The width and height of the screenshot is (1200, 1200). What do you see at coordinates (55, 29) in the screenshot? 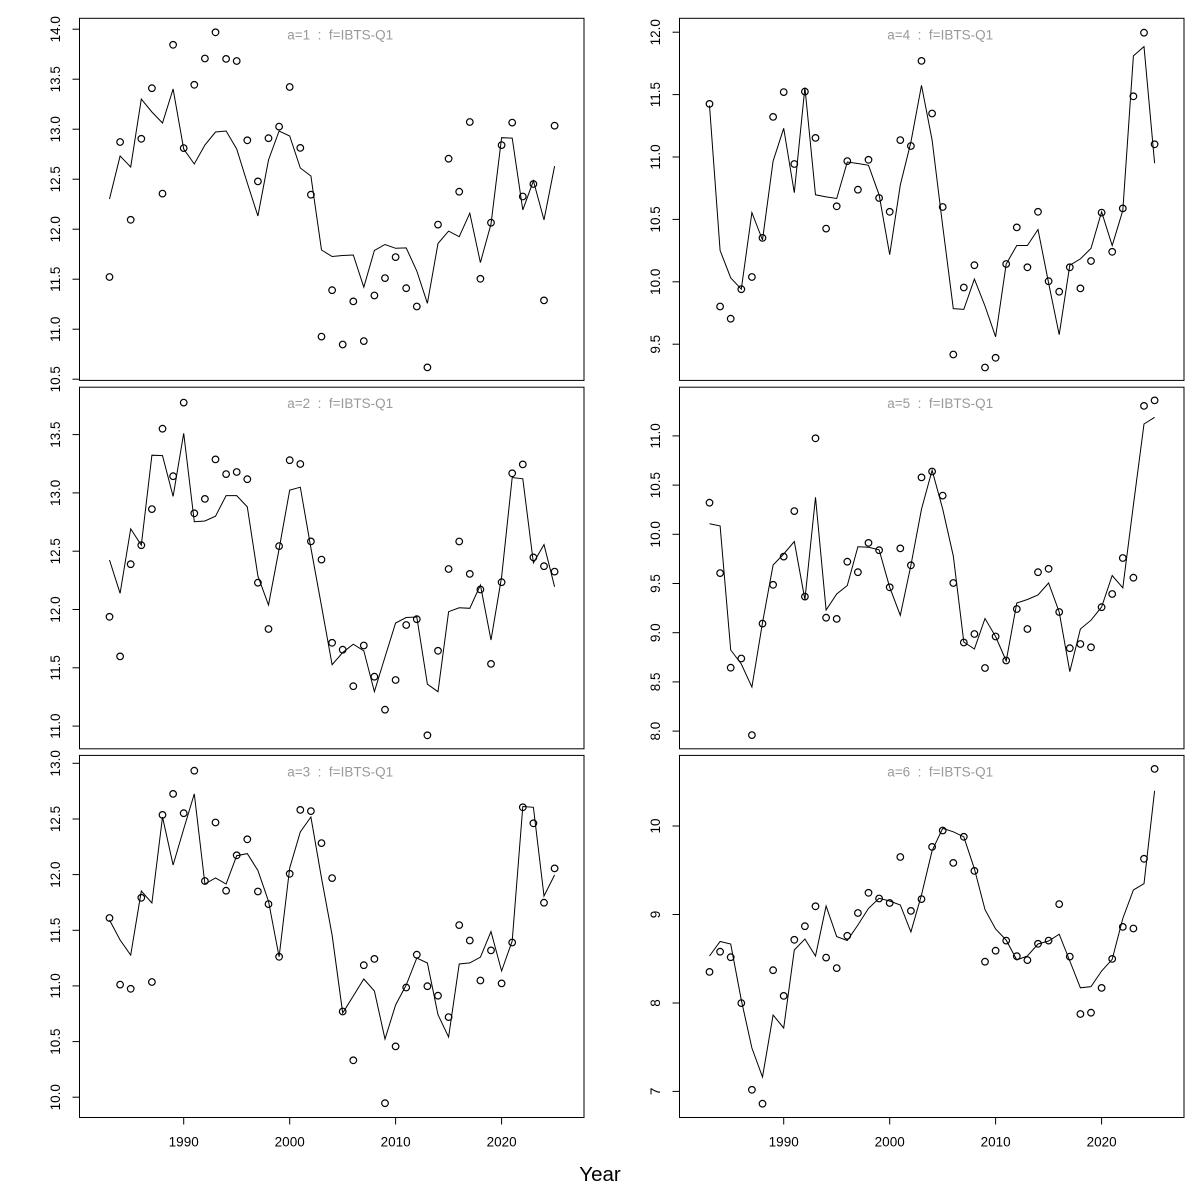
I see `svg-text: 14.0` at bounding box center [55, 29].